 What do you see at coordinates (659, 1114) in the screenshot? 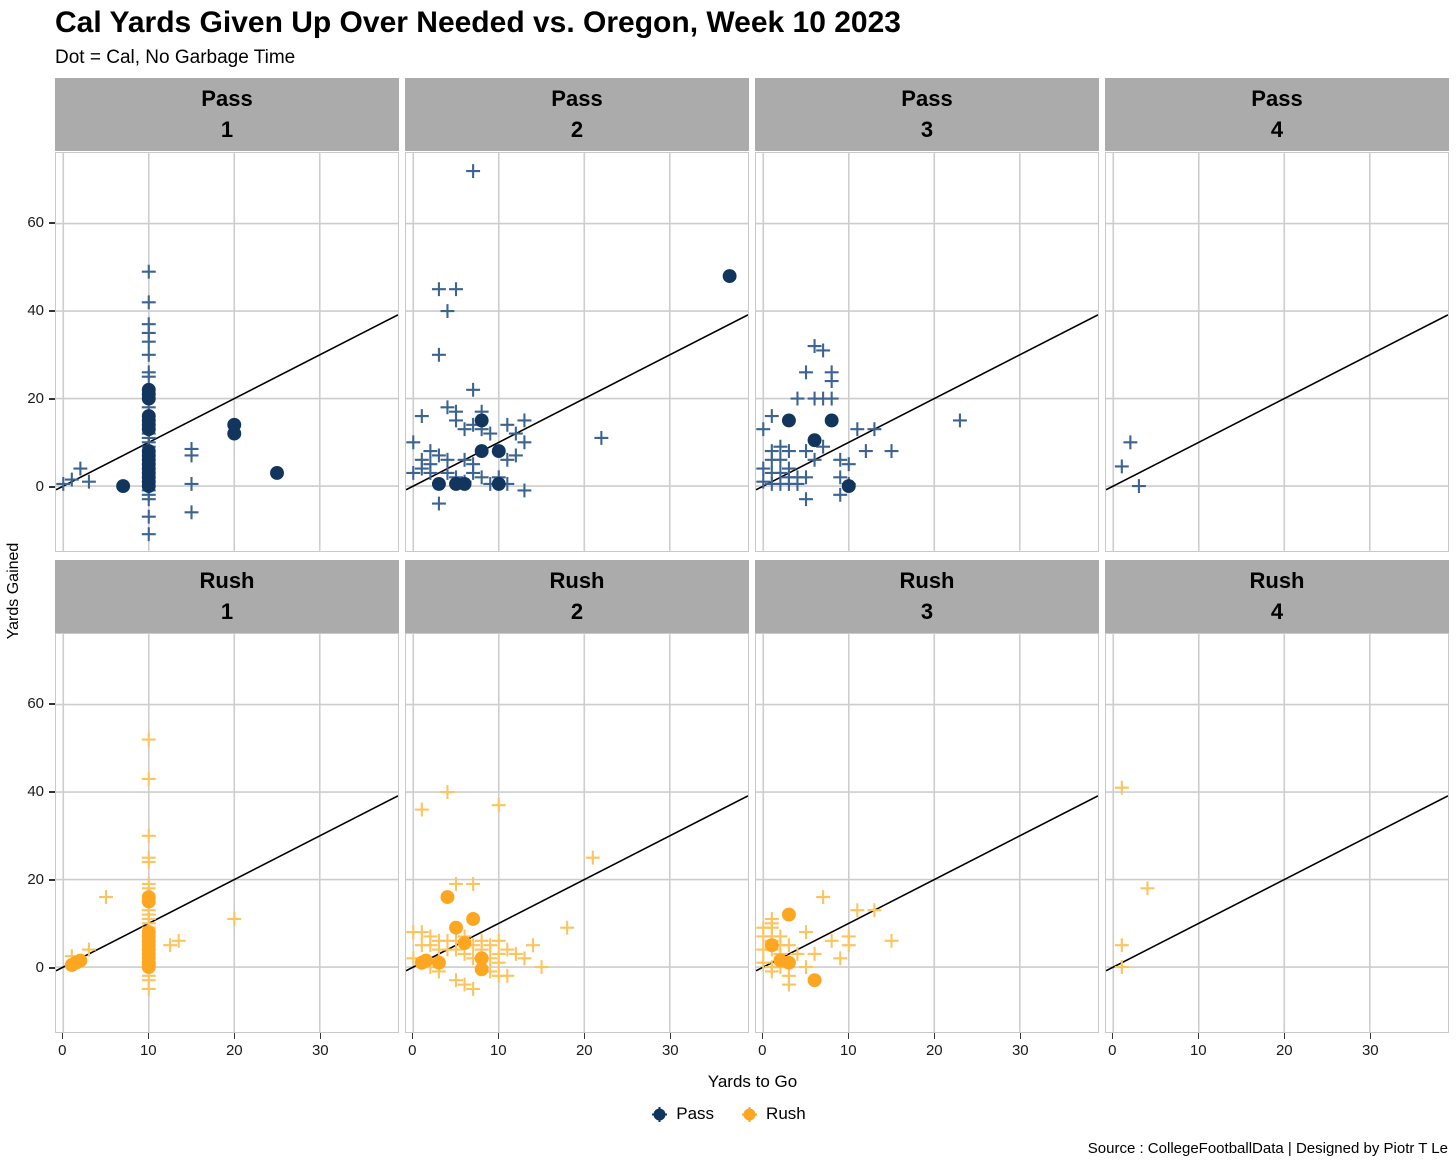
I see `legend-dot-glyph` at bounding box center [659, 1114].